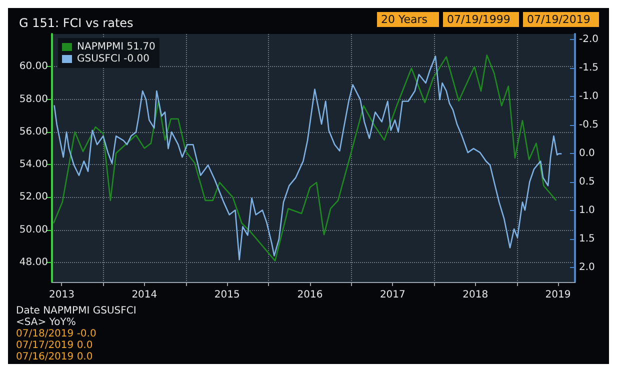 This screenshot has width=617, height=372. What do you see at coordinates (116, 47) in the screenshot?
I see `legend-label: NAPMPMI 51.70` at bounding box center [116, 47].